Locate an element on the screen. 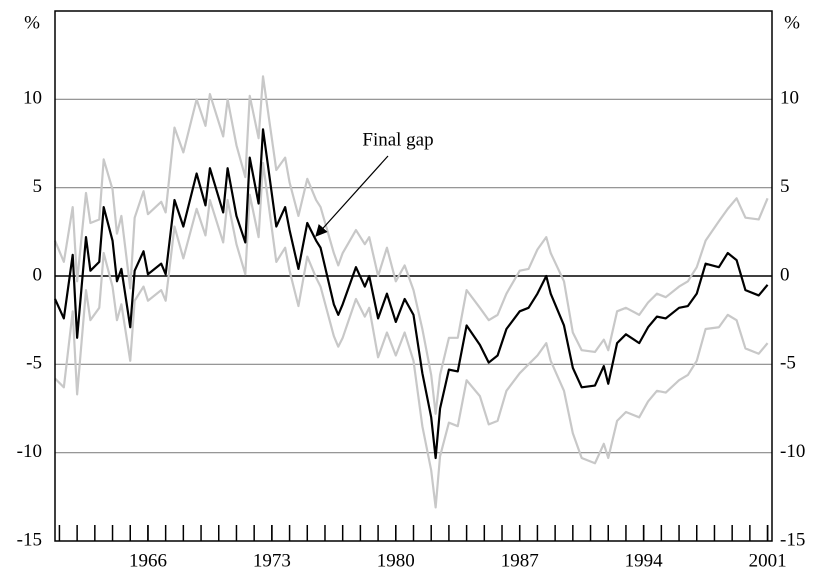 This screenshot has height=579, width=819. annotation-arrow is located at coordinates (352, 196).